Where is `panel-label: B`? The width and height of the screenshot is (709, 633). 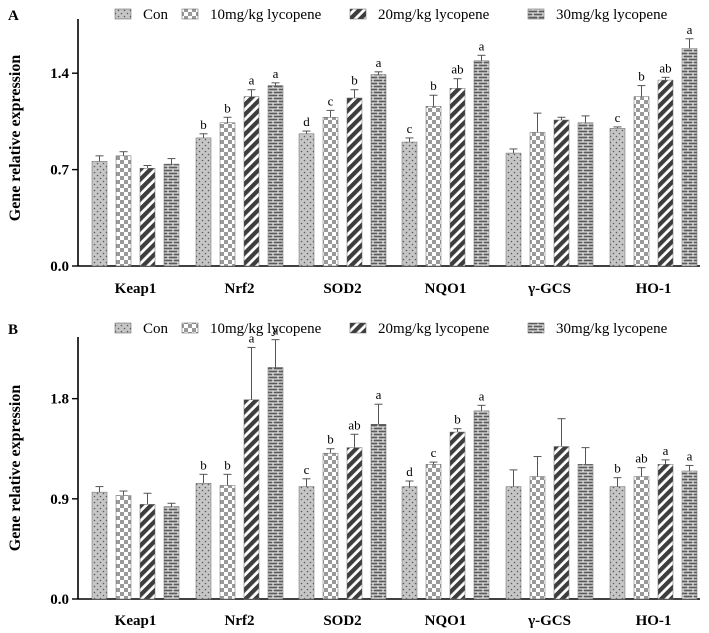
panel-label: B is located at coordinates (13, 330).